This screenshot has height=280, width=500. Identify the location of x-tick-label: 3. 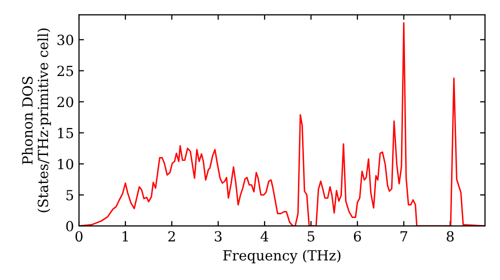
(218, 236).